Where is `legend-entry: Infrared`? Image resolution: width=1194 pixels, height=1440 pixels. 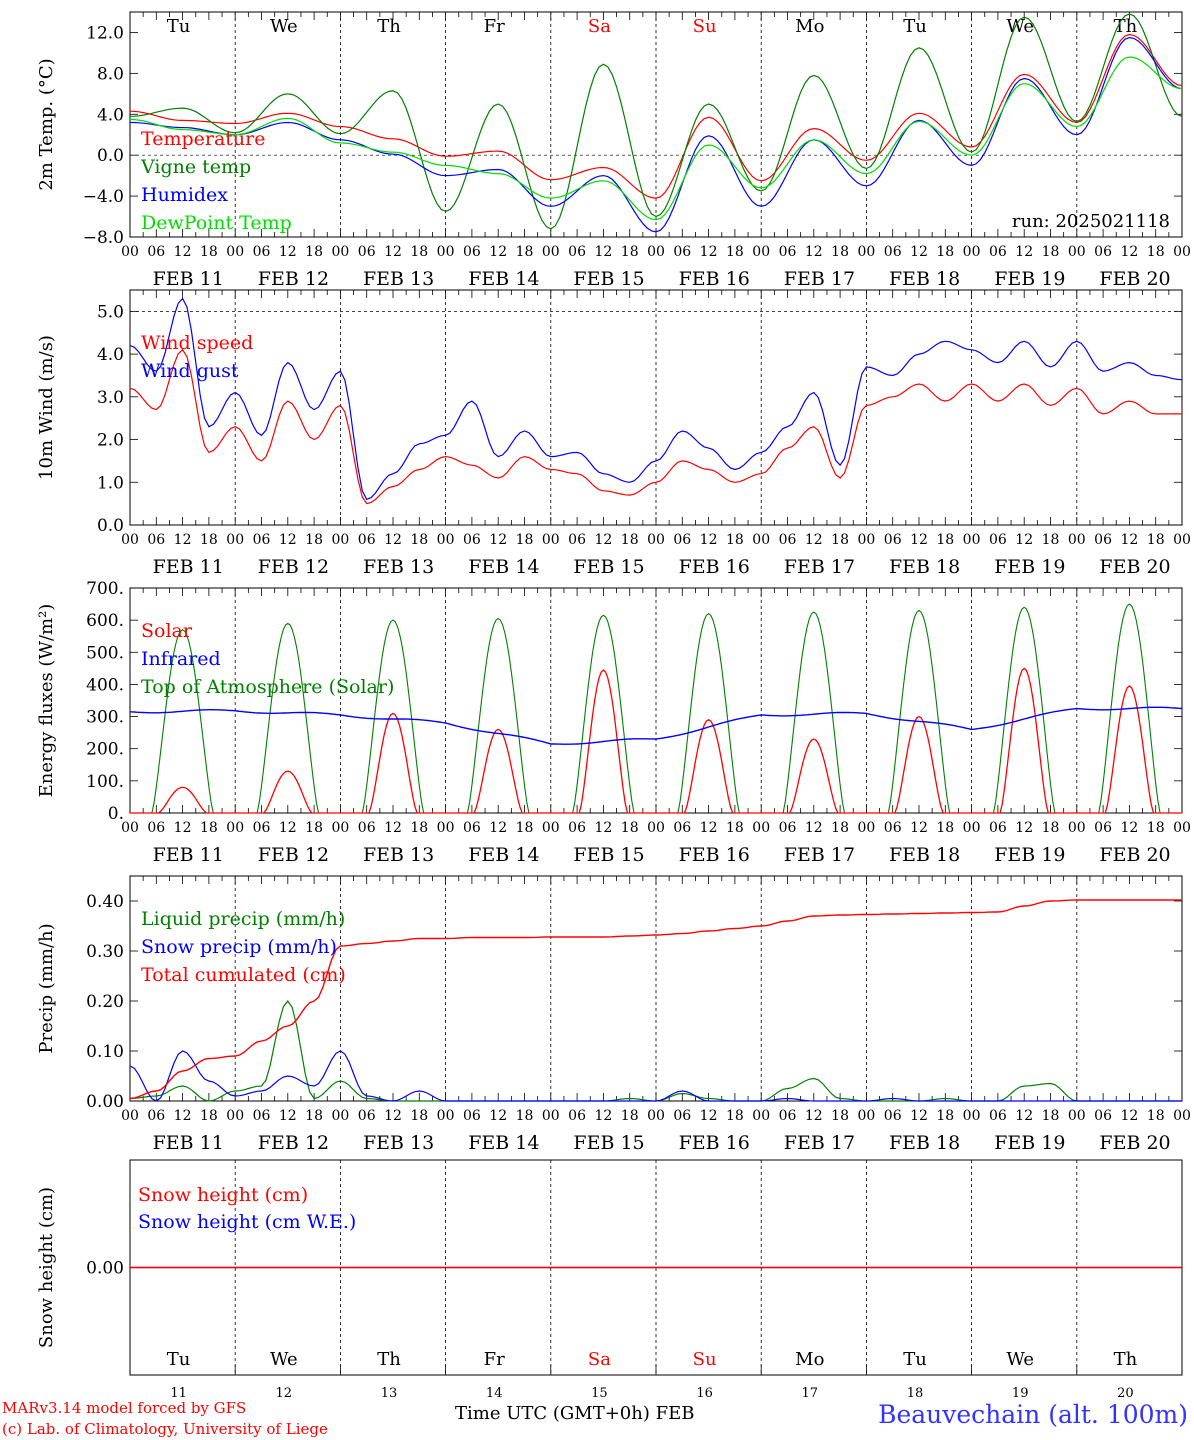
legend-entry: Infrared is located at coordinates (181, 659).